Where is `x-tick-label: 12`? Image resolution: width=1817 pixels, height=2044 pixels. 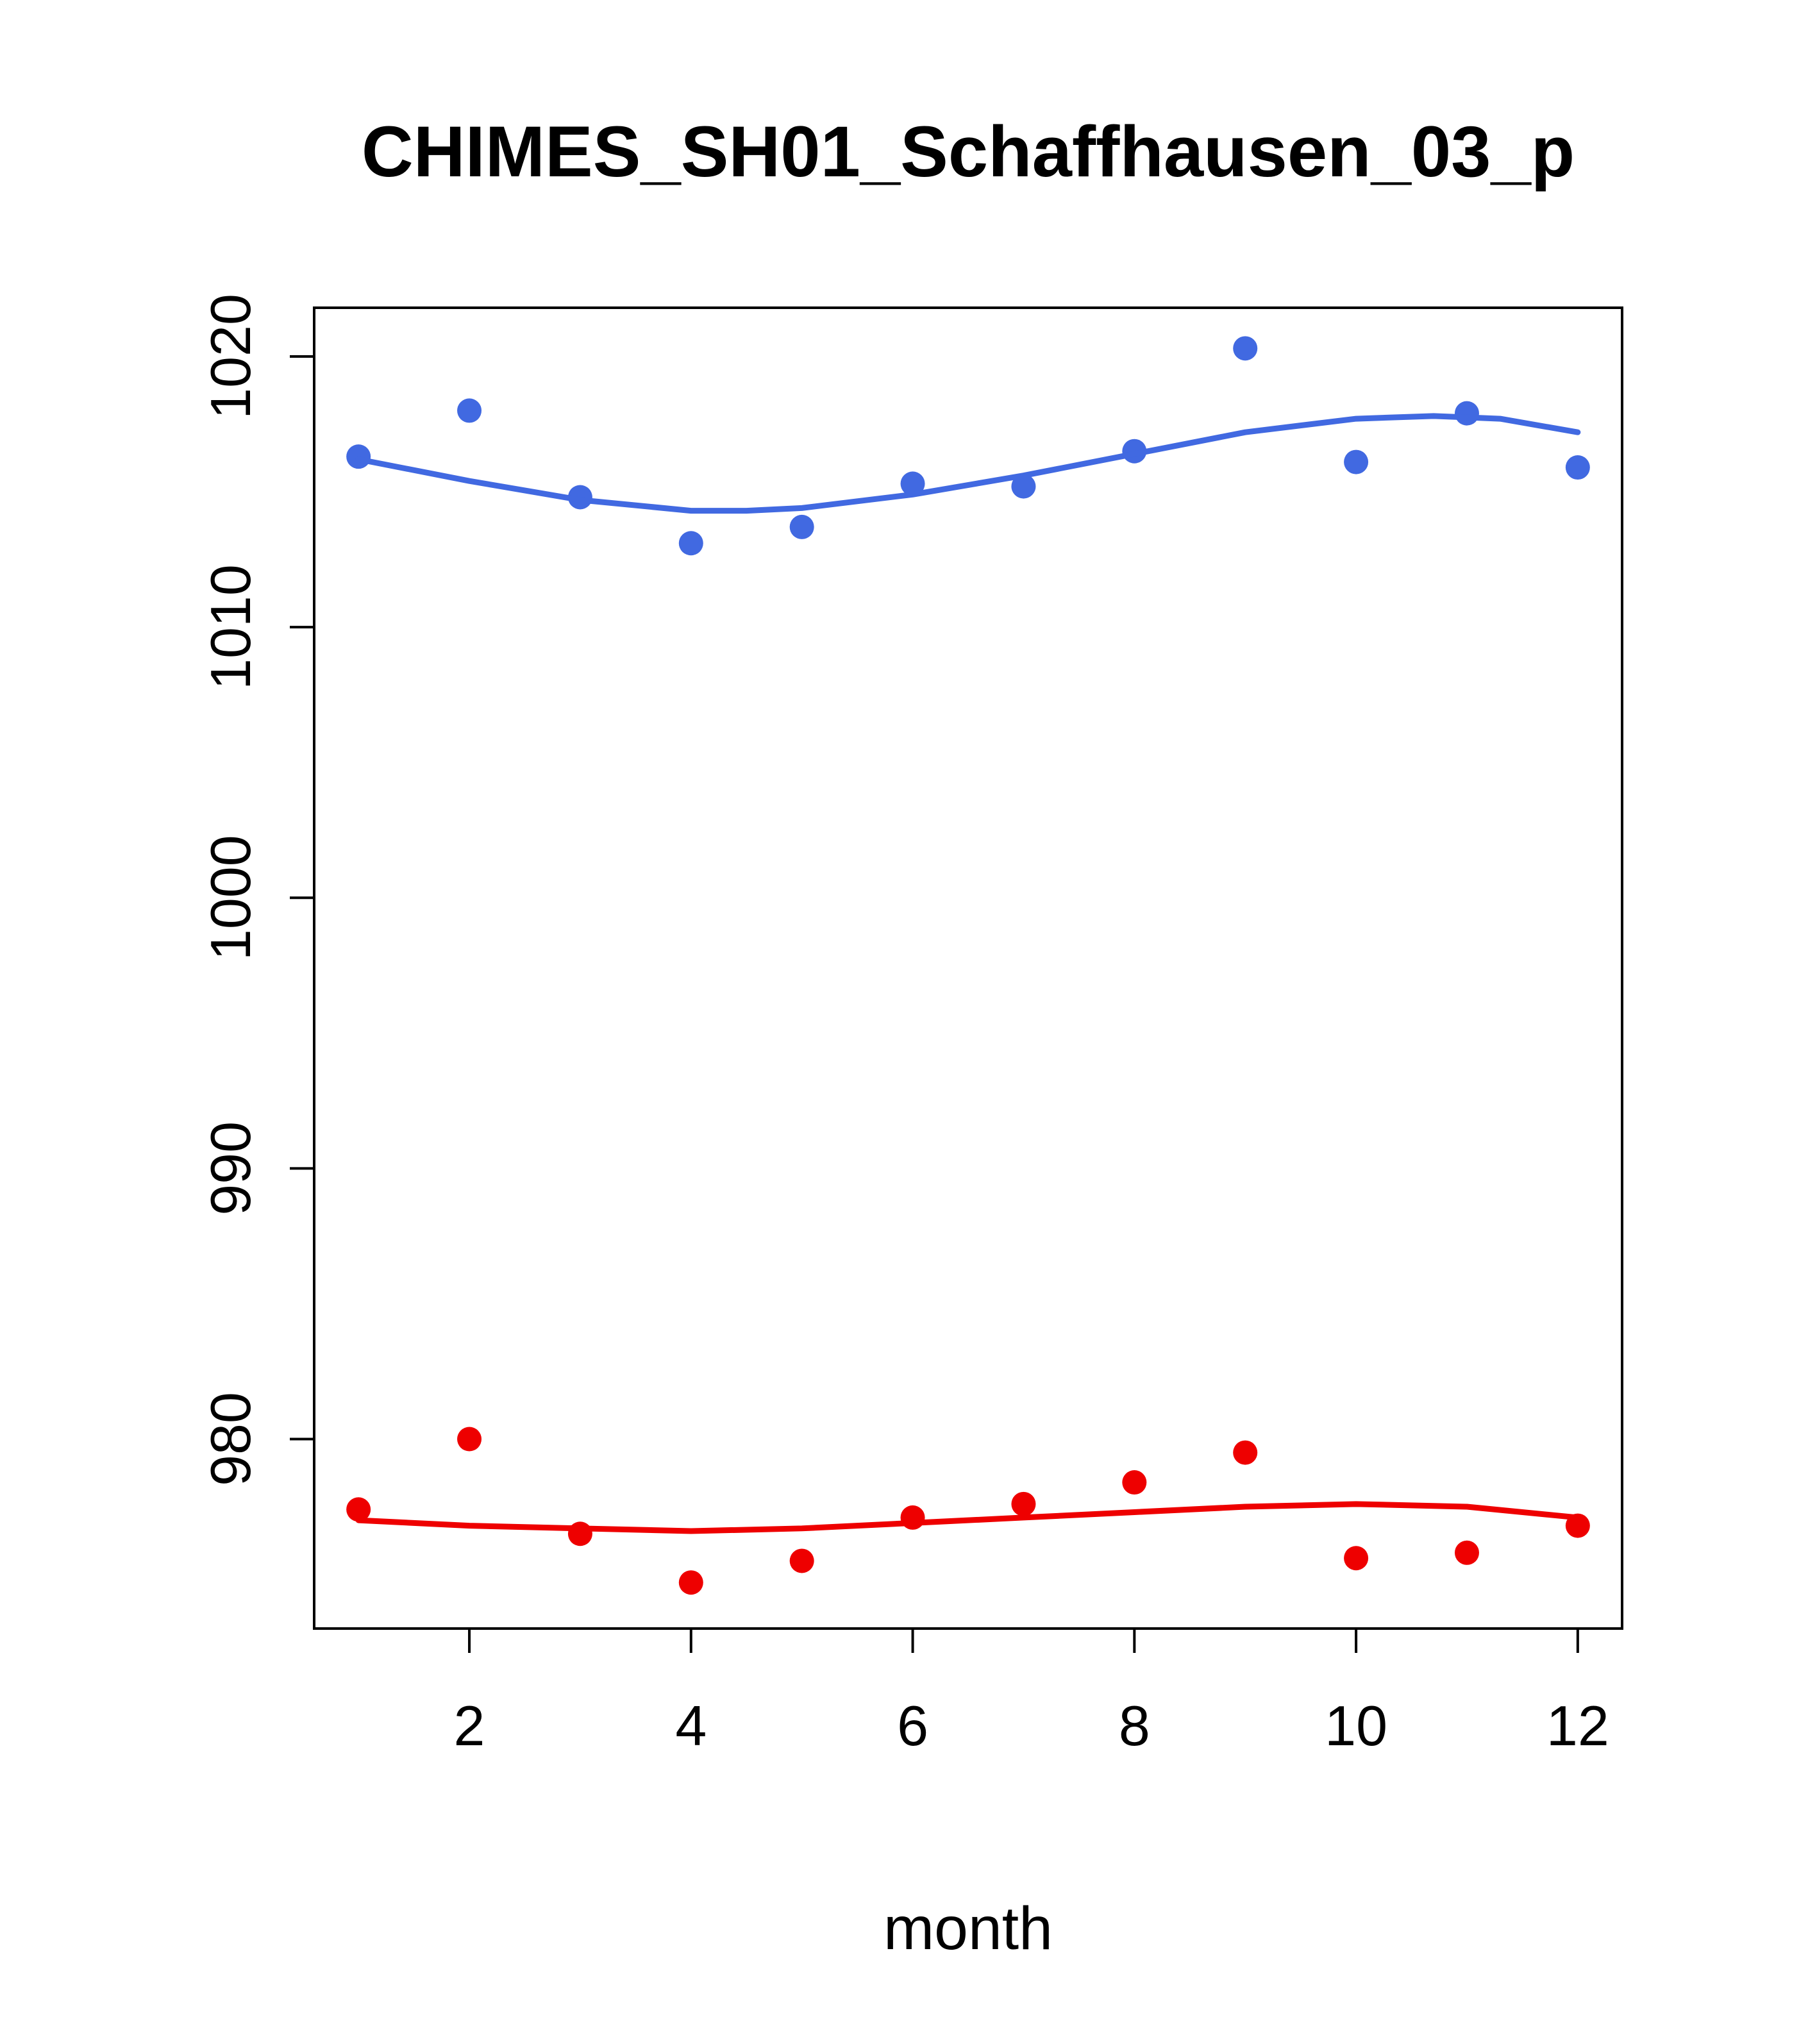
x-tick-label: 12 is located at coordinates (1577, 1725).